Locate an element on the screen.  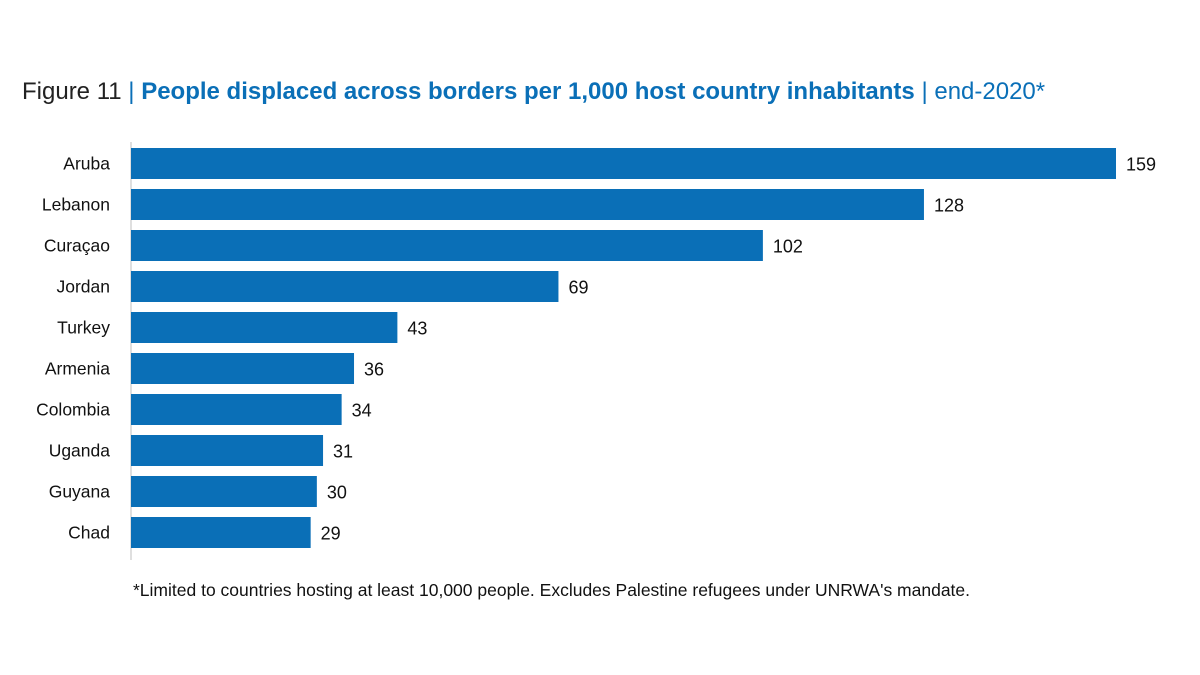
category-label-7: Uganda is located at coordinates (80, 451).